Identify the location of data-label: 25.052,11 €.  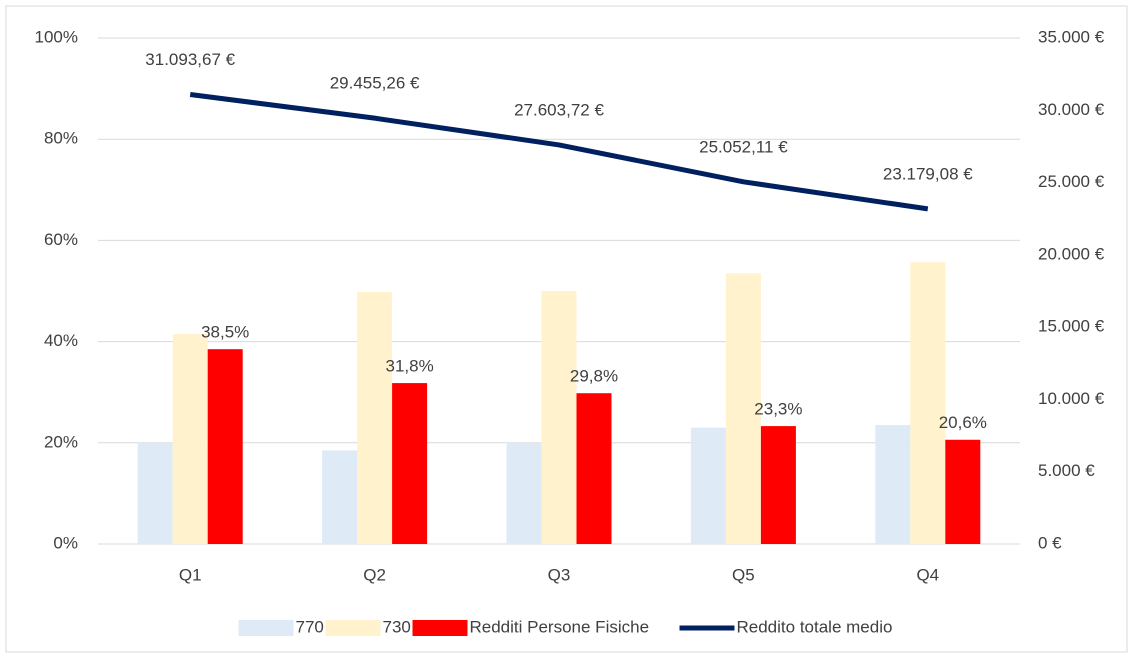
(743, 146).